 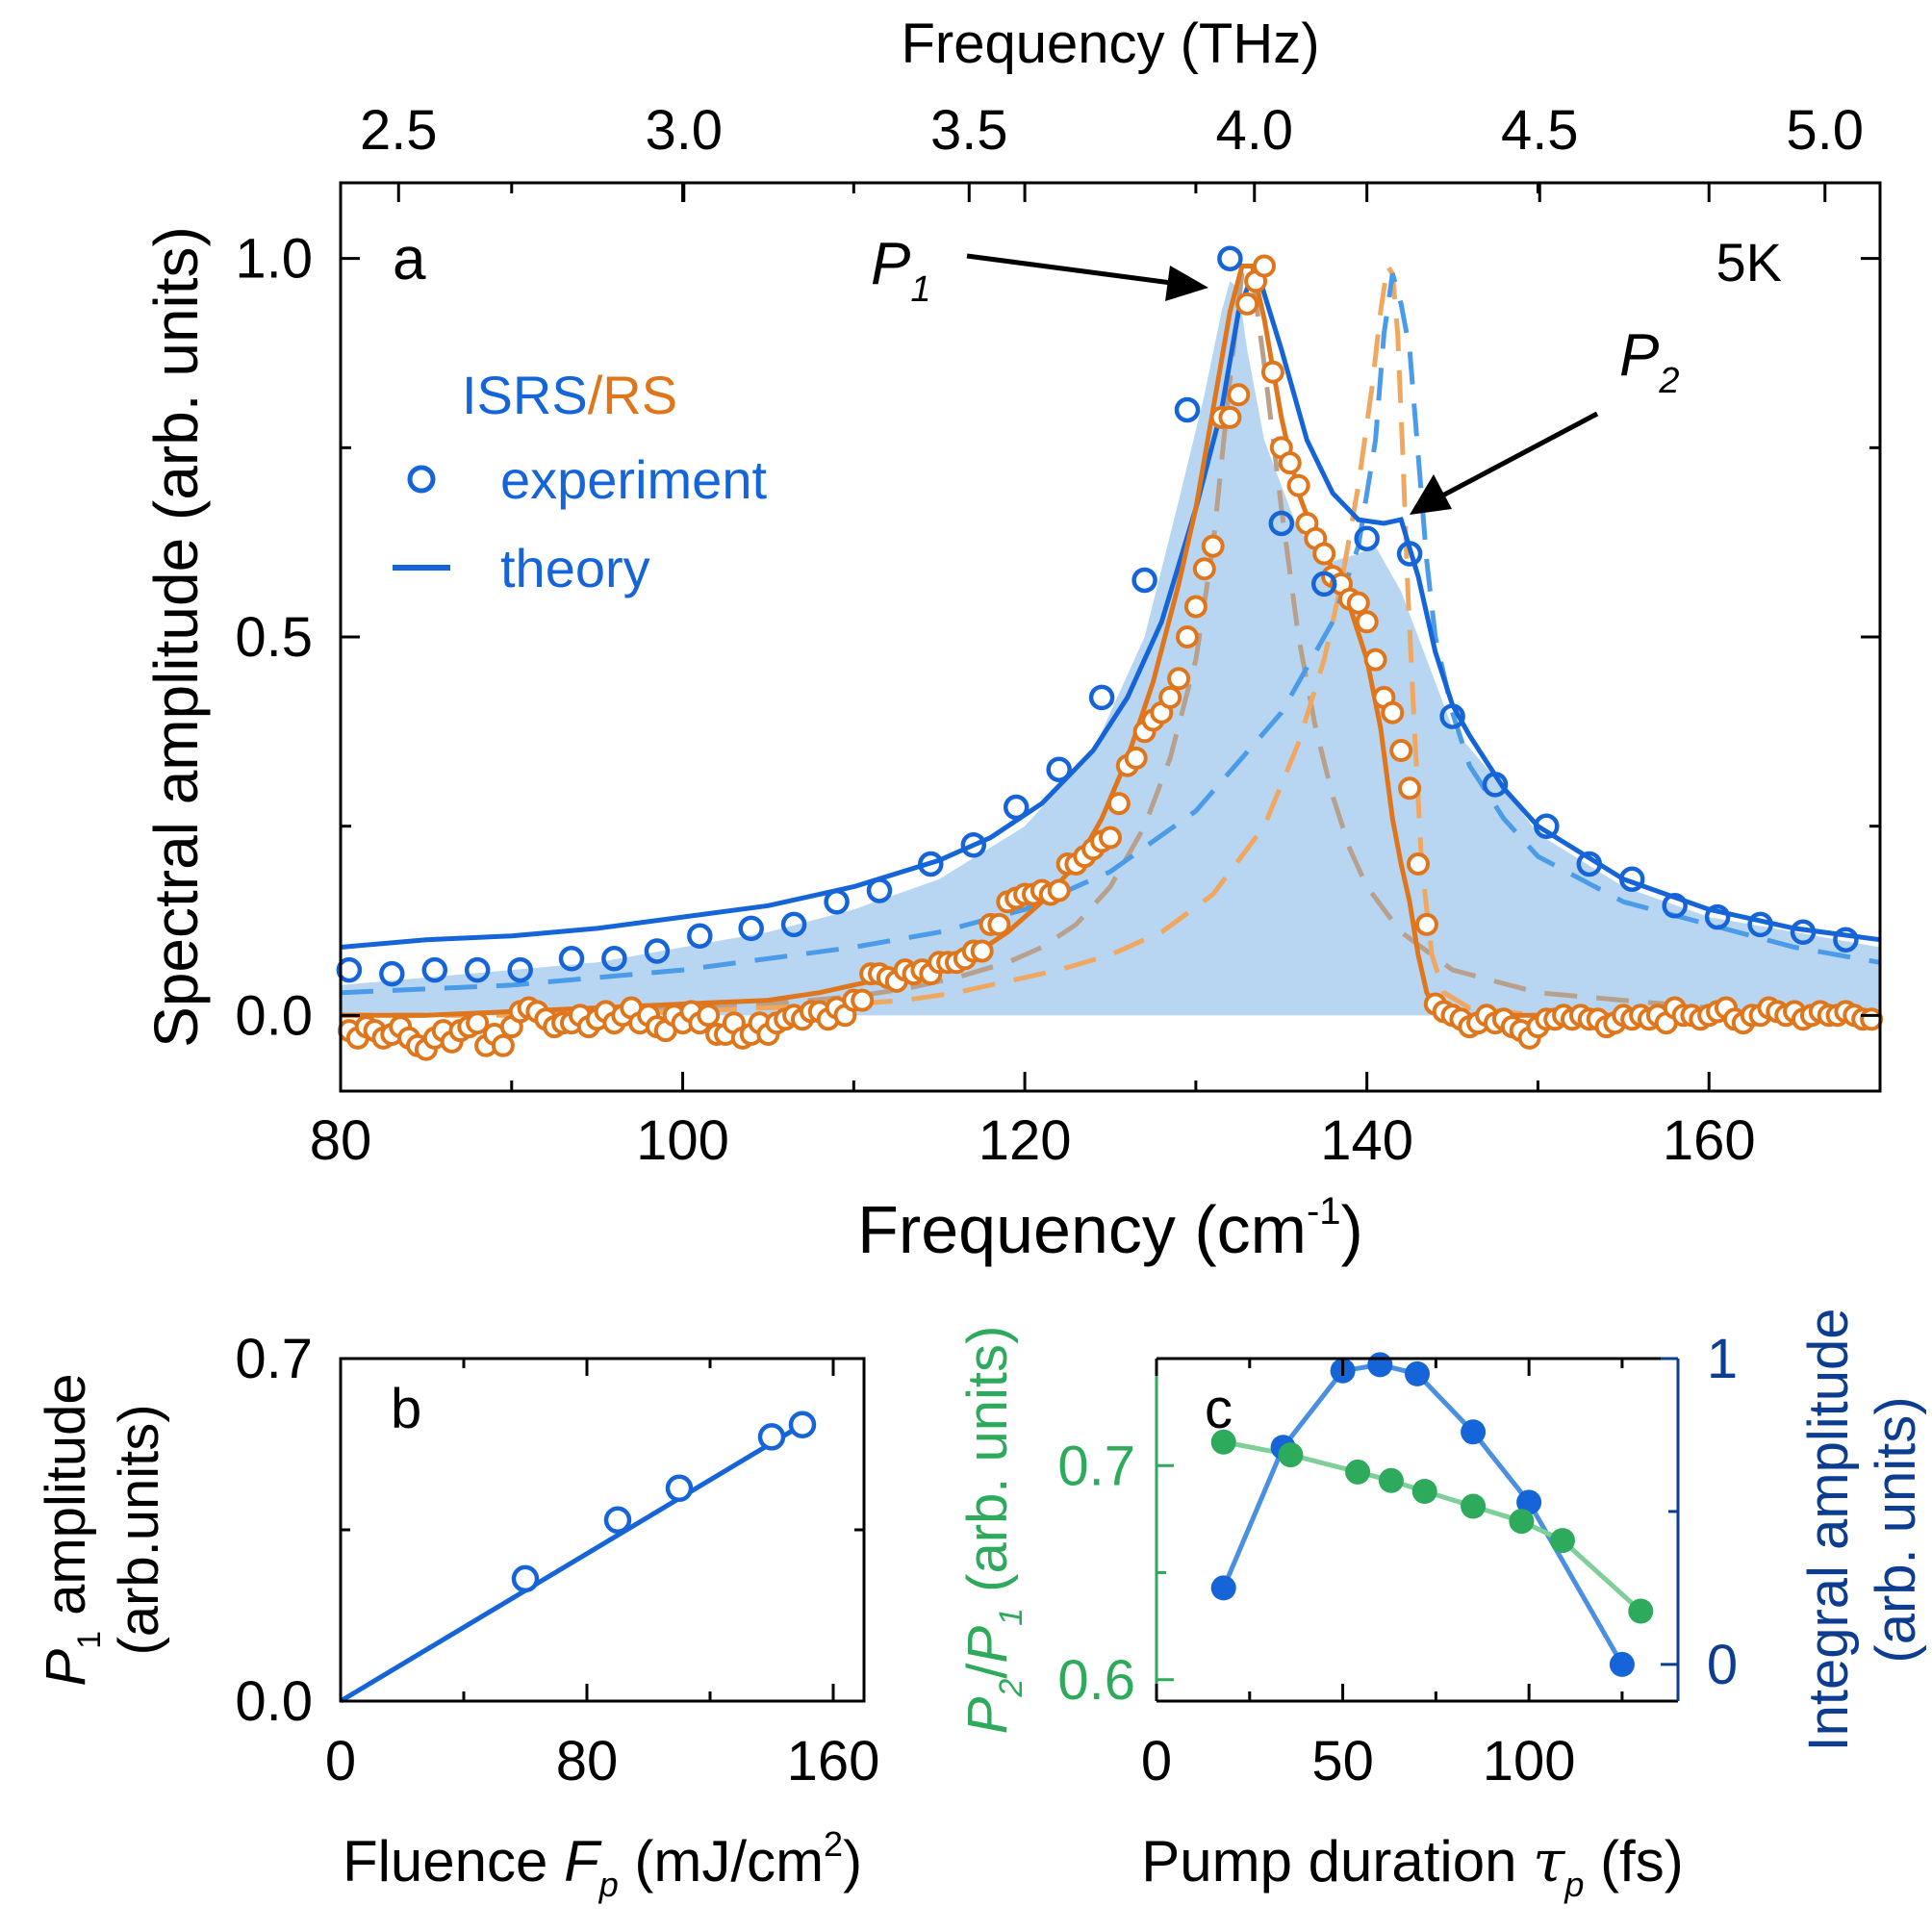 I want to click on panel-c-x-tick-label: 50, so click(x=1342, y=1761).